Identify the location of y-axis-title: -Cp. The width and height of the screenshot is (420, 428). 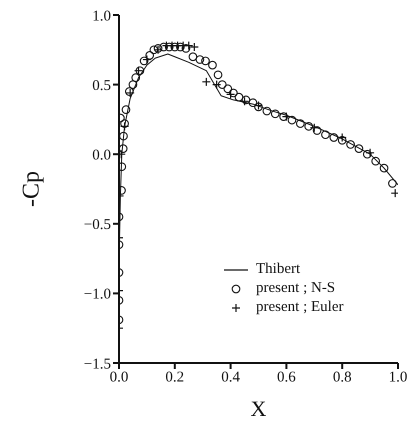
(31, 189).